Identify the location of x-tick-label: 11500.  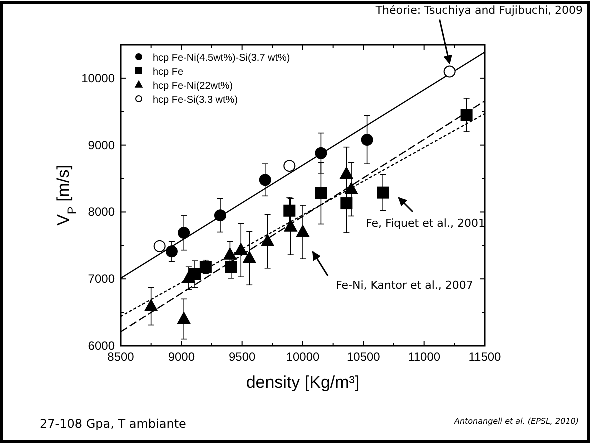
(485, 357).